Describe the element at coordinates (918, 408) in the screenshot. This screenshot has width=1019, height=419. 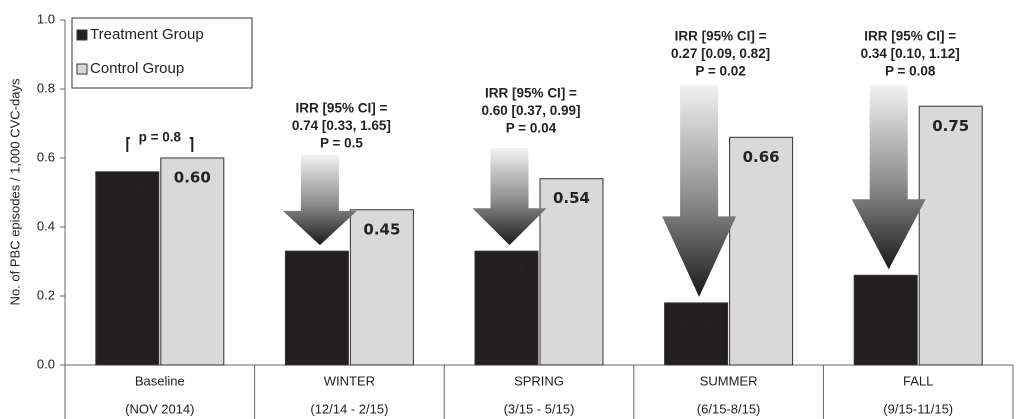
I see `x-tick-sublabel: (9/15-11/15)` at that location.